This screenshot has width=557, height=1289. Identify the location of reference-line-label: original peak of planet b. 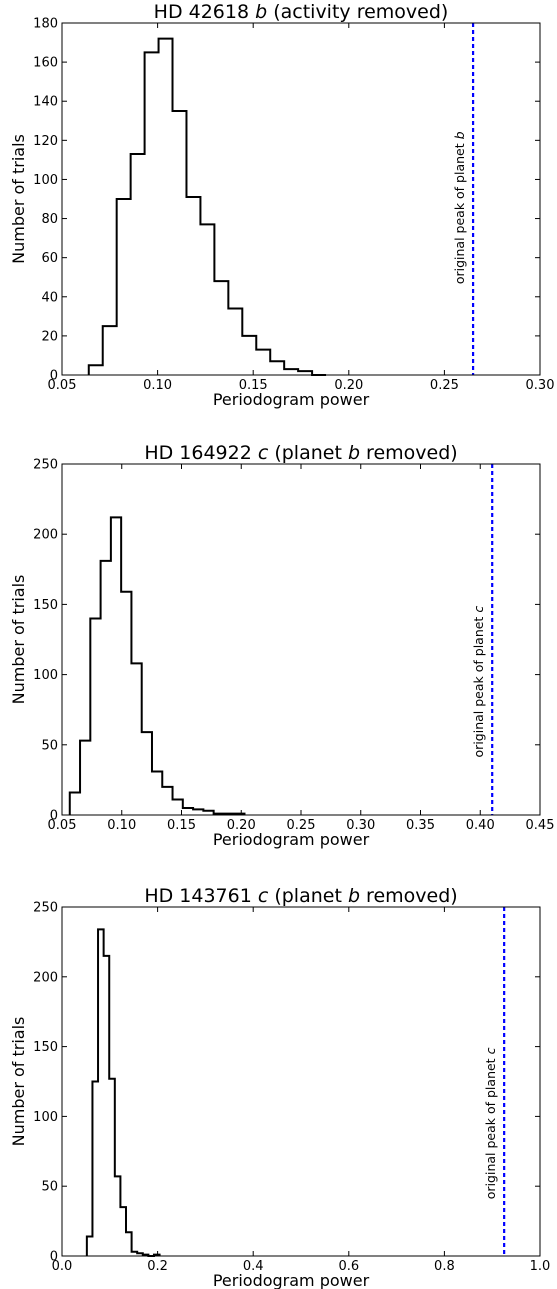
(459, 207).